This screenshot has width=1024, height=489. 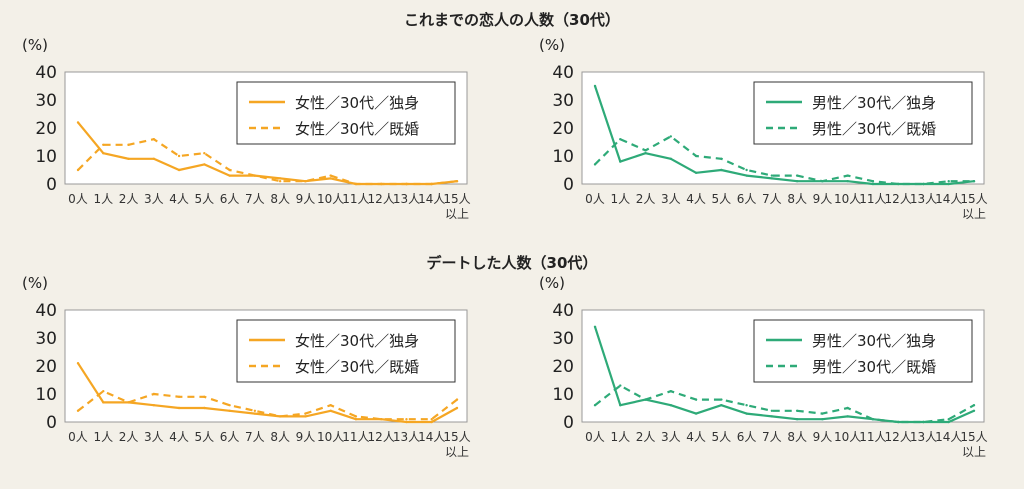 I want to click on legend-label: 男性／30代／独身, so click(x=874, y=103).